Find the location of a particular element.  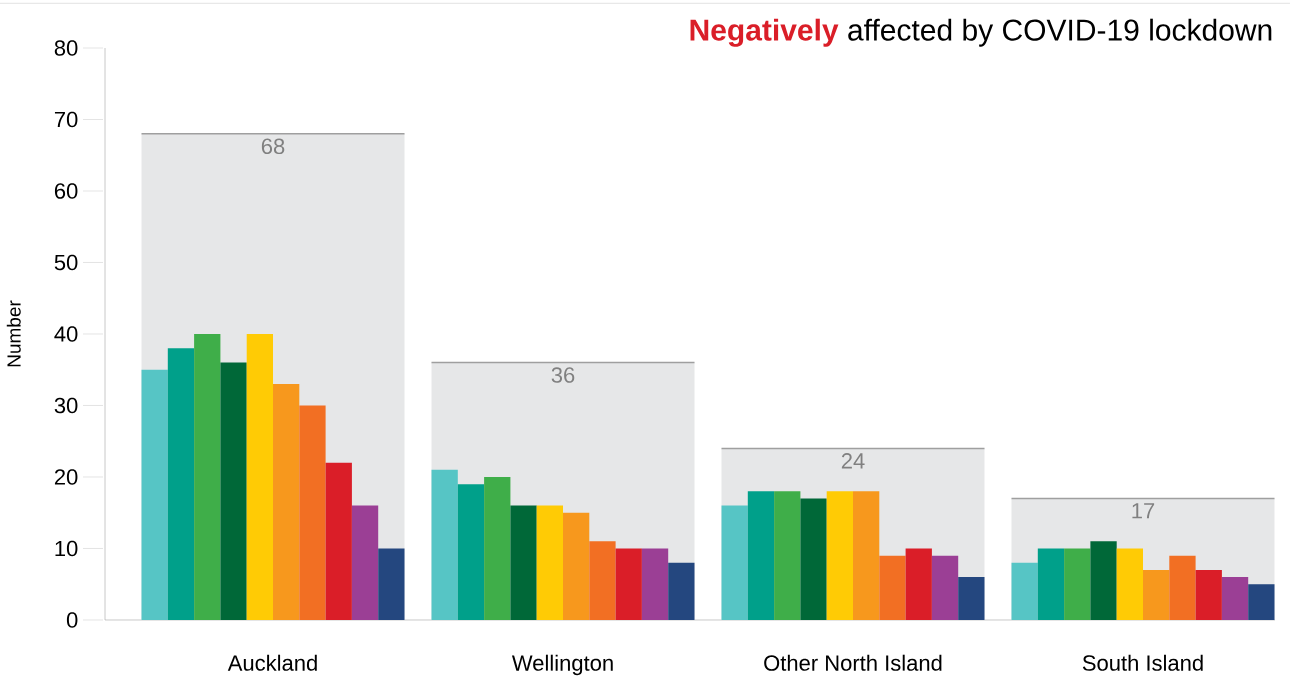

y-tick-label: 70 is located at coordinates (66, 119).